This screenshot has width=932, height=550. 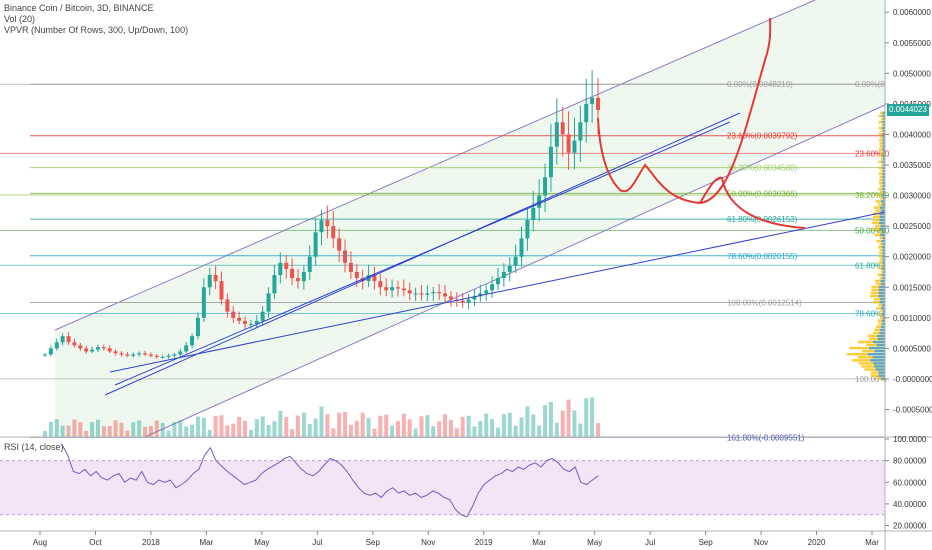 I want to click on projection-paths, so click(x=701, y=123).